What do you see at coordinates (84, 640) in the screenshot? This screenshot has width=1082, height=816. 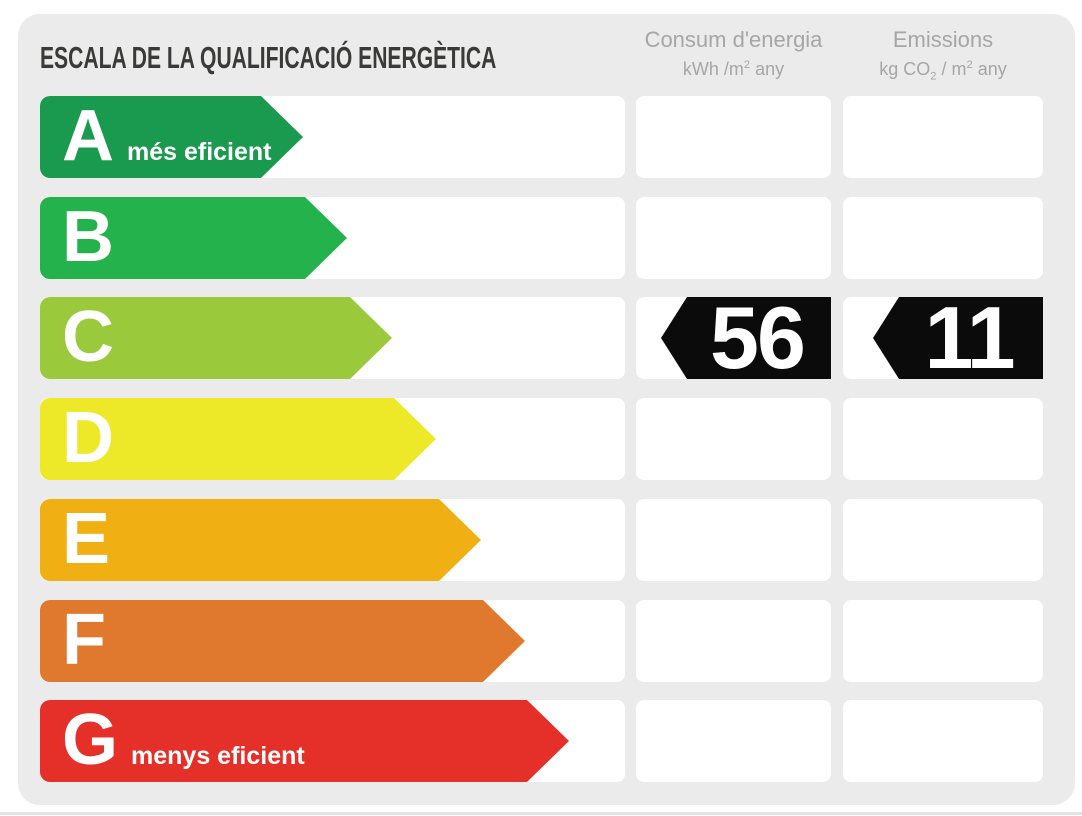 I see `rating-letter: F` at bounding box center [84, 640].